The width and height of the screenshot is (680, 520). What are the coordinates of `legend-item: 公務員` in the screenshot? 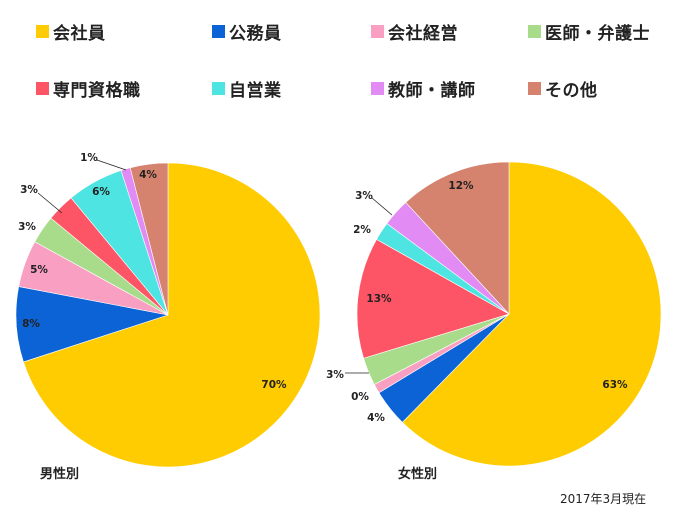 It's located at (247, 31).